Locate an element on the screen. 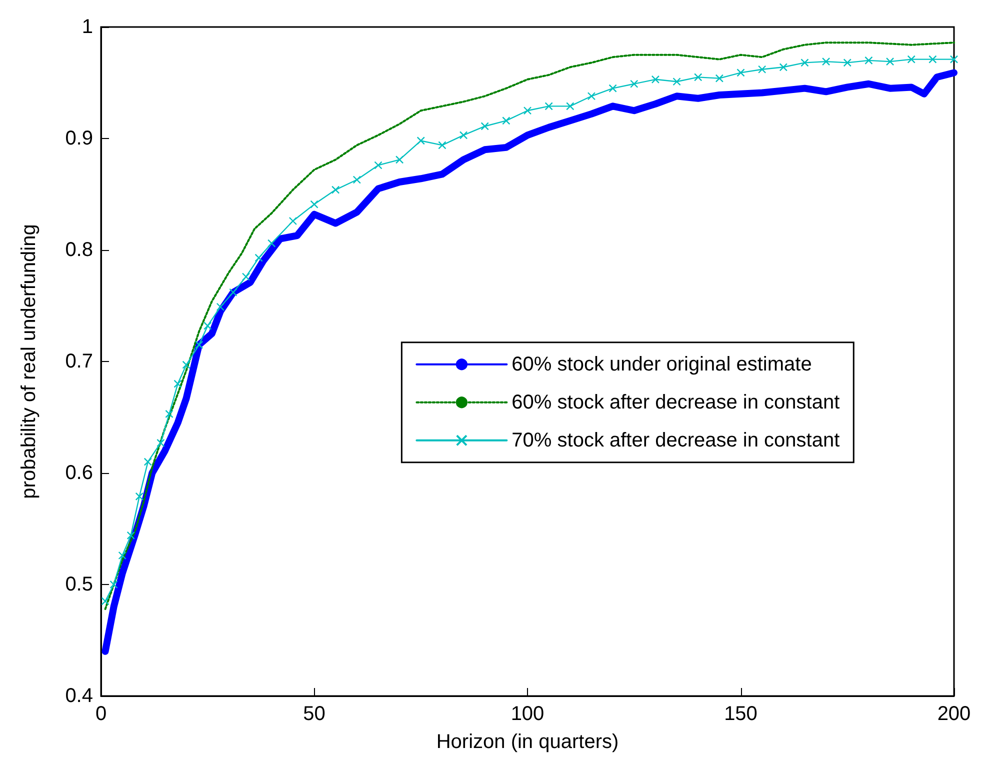  x-tick-label: 200 is located at coordinates (954, 714).